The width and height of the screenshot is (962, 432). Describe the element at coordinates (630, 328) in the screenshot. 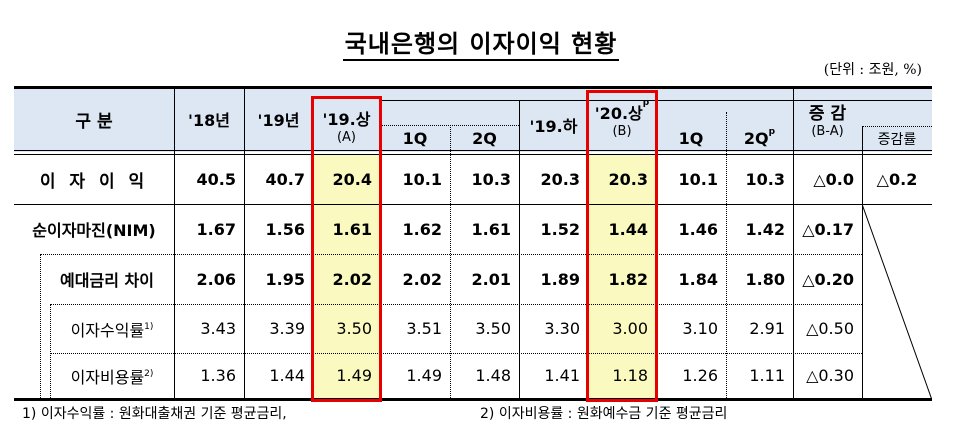

I see `cell-20-h1: 3.00` at that location.